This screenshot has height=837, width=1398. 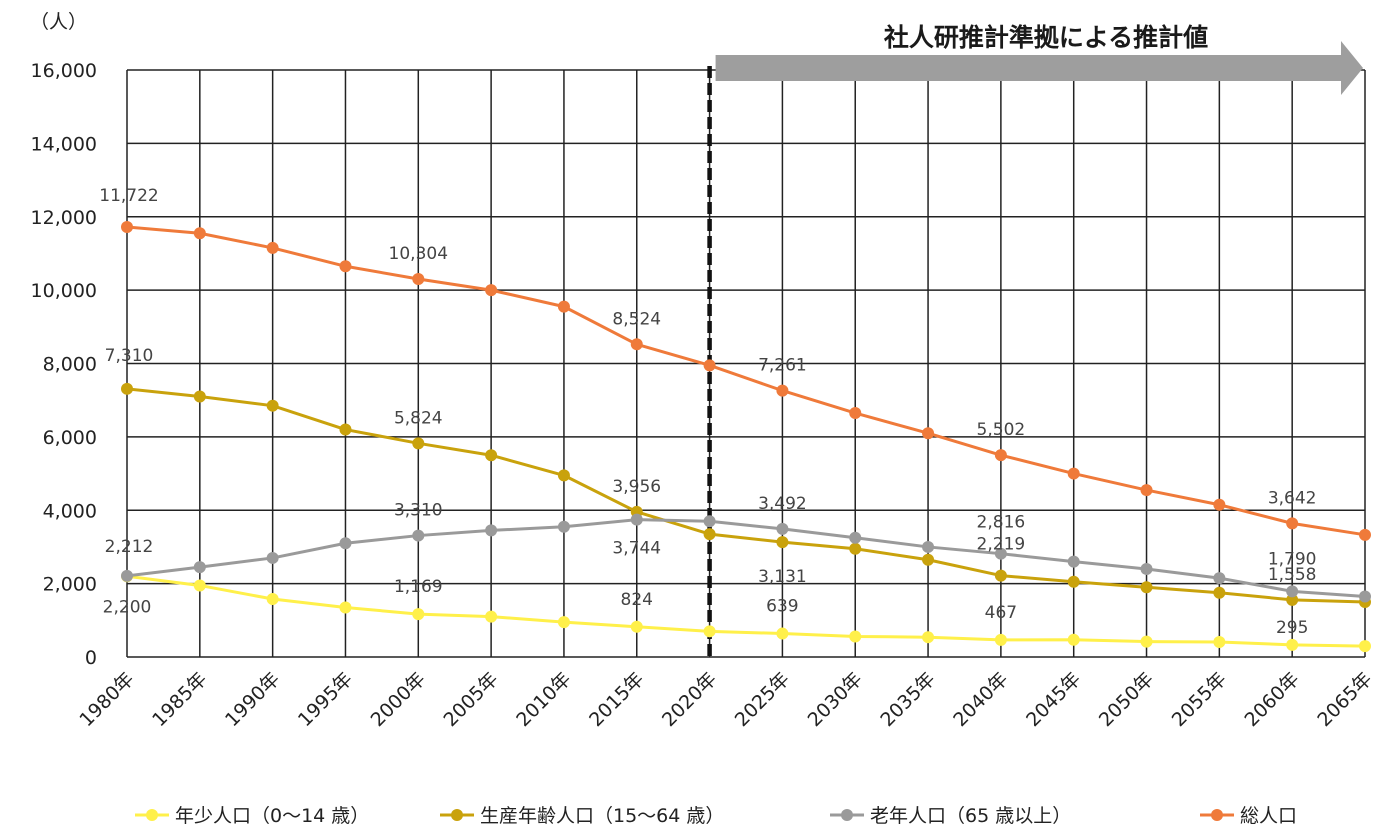 I want to click on data-label: 3,310, so click(x=418, y=511).